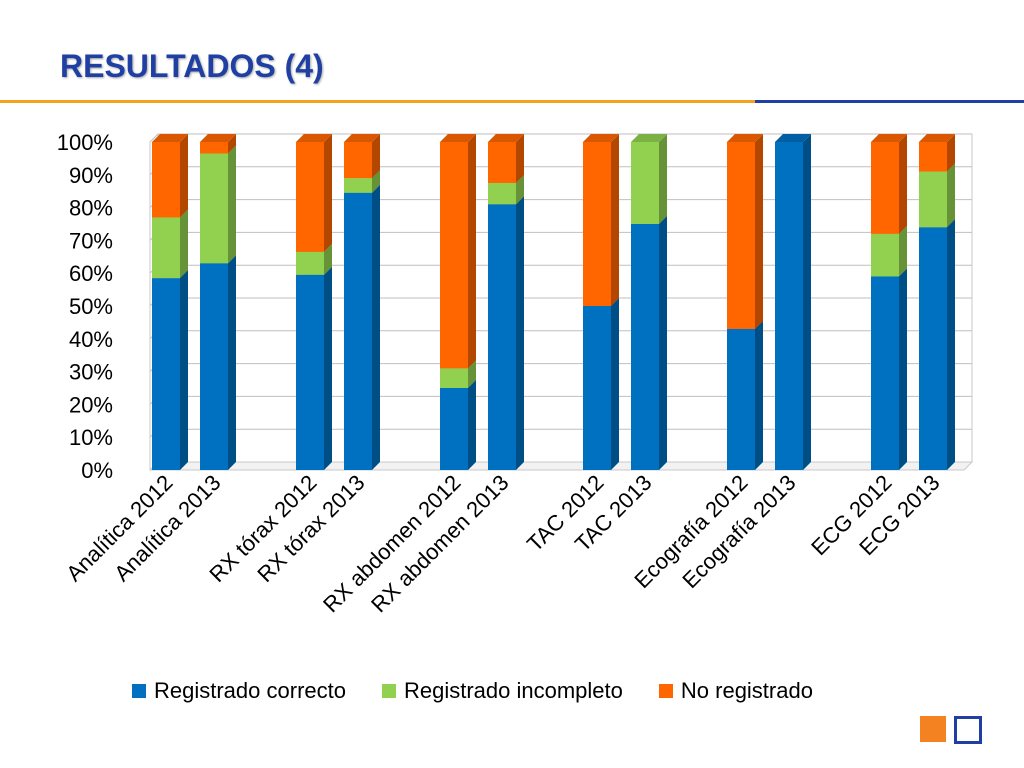 This screenshot has height=768, width=1024. I want to click on legend-item: No registrado, so click(735, 691).